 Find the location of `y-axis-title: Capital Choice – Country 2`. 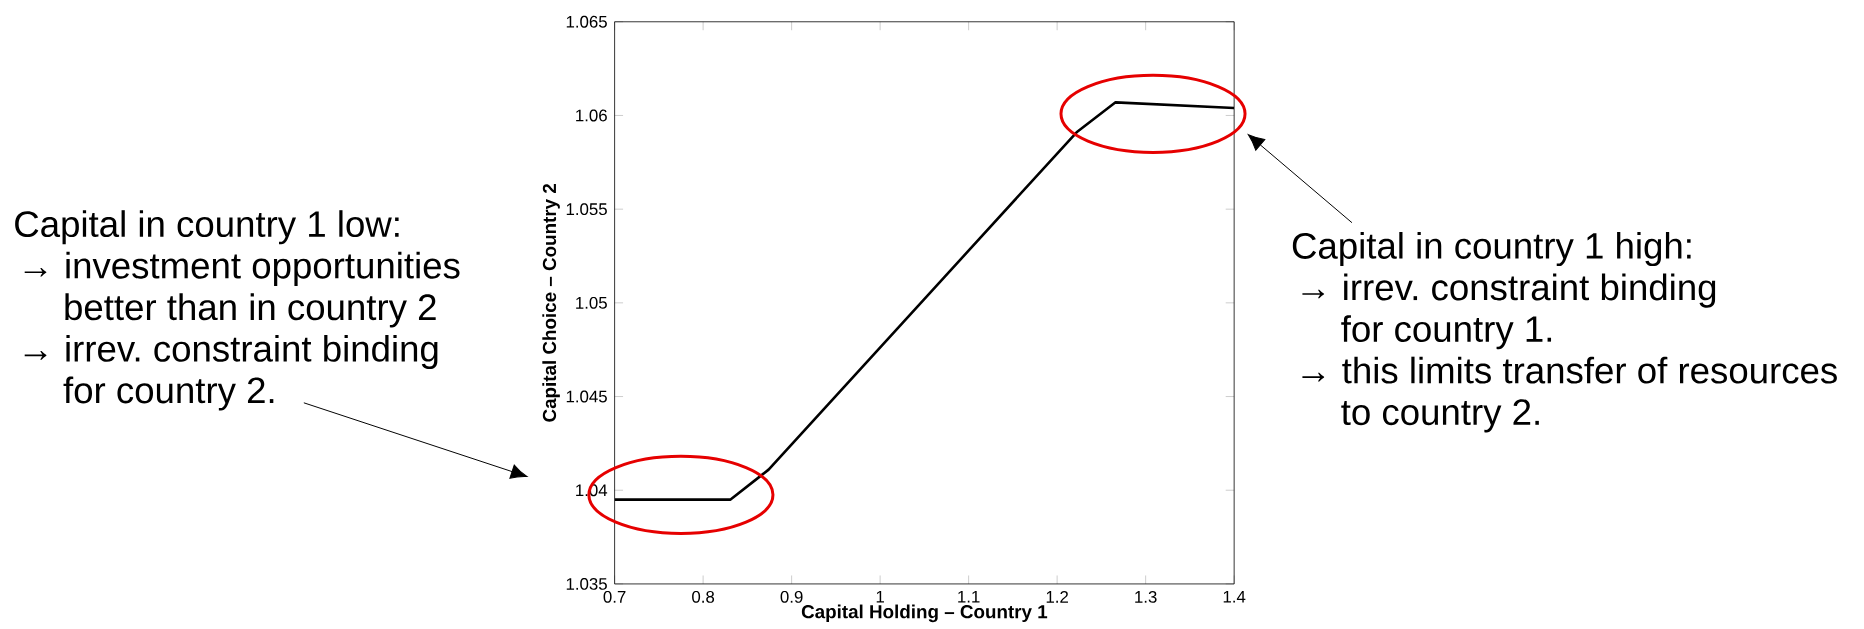

y-axis-title: Capital Choice – Country 2 is located at coordinates (551, 303).